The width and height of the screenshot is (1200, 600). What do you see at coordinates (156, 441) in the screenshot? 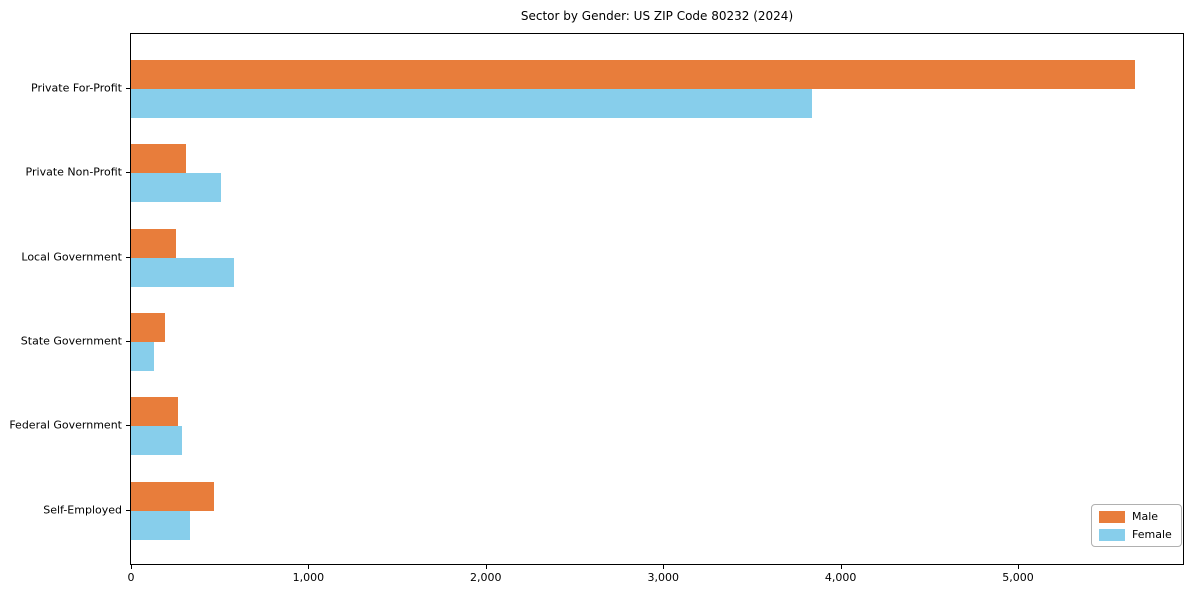
I see `bar-female-federal-government` at bounding box center [156, 441].